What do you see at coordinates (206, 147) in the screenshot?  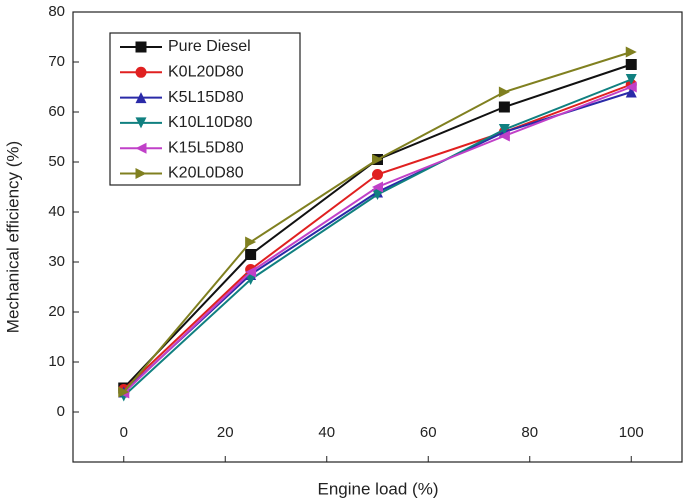 I see `legend-label: K15L5D80` at bounding box center [206, 147].